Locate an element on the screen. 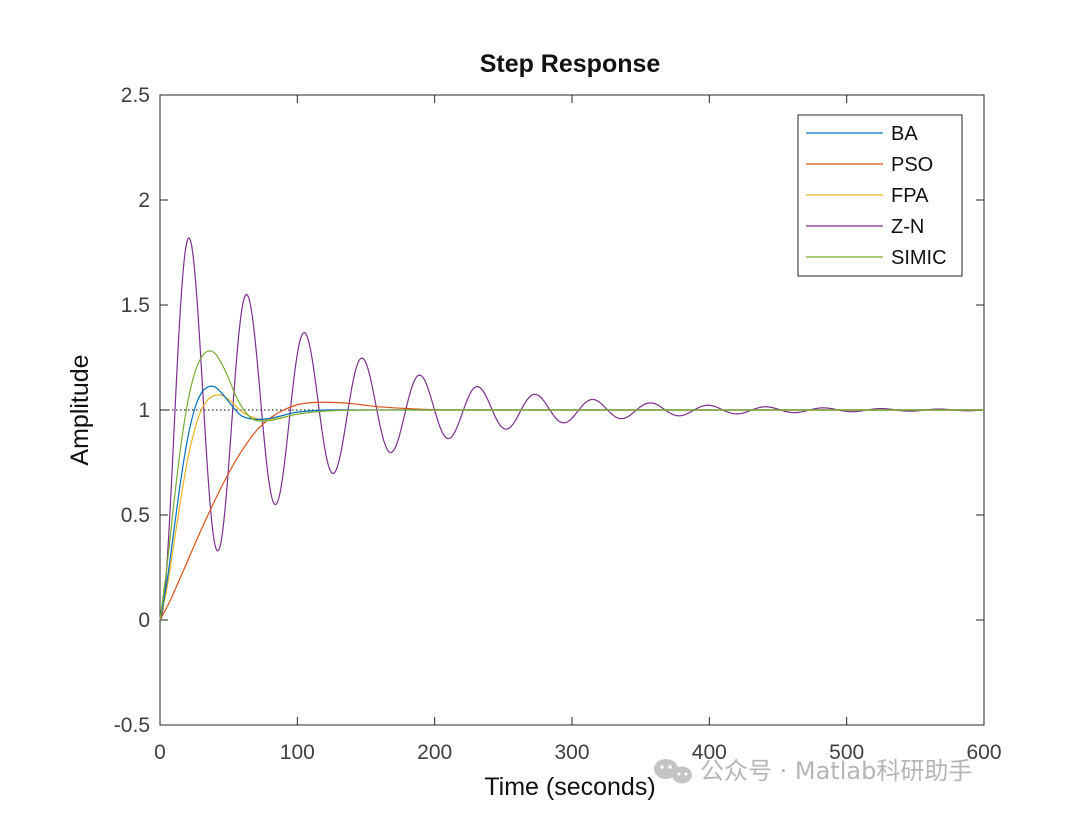 The image size is (1080, 813). chart-title: Step Response is located at coordinates (570, 64).